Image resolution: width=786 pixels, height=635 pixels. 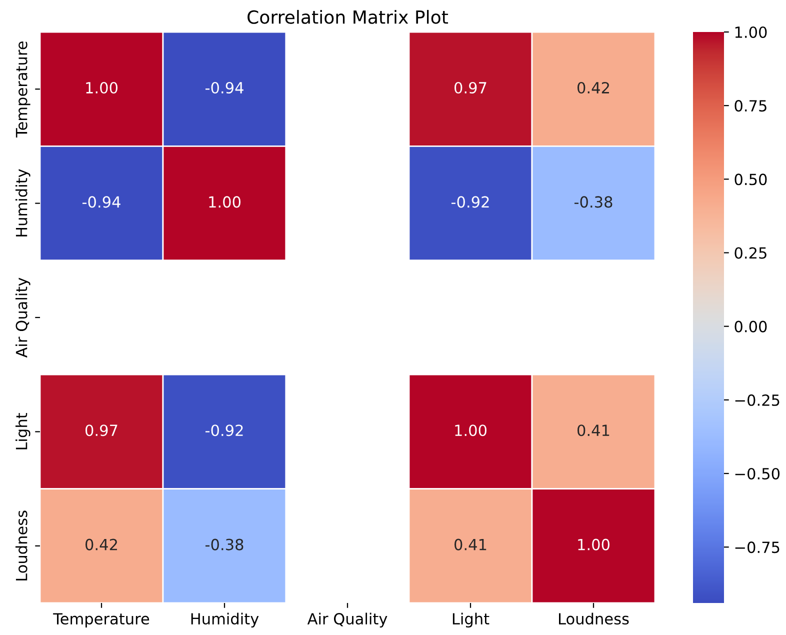 I want to click on chart-title: Correlation Matrix Plot, so click(x=348, y=17).